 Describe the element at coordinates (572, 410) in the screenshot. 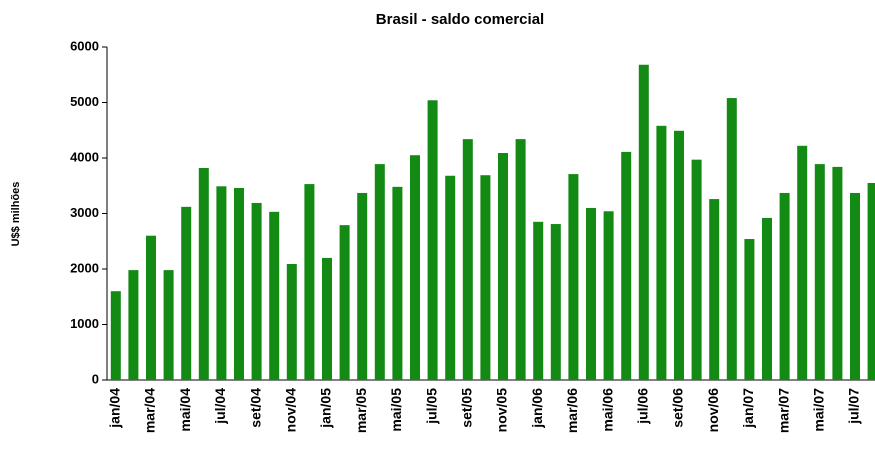

I see `x-tick-label: mar/06` at that location.